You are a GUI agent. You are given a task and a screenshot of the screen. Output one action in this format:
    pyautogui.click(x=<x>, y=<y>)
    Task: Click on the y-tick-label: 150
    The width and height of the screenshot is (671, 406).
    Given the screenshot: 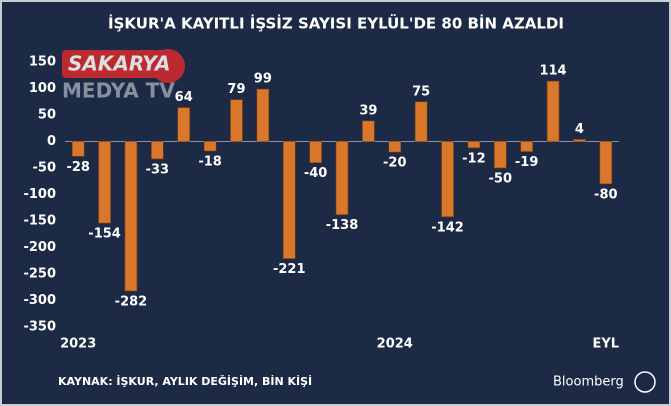 What is the action you would take?
    pyautogui.click(x=42, y=62)
    